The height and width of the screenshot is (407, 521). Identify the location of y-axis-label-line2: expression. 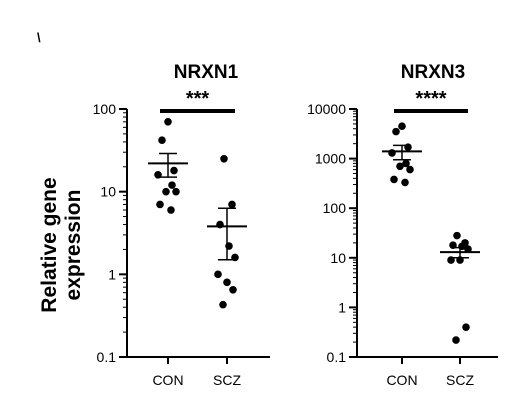
(73, 245).